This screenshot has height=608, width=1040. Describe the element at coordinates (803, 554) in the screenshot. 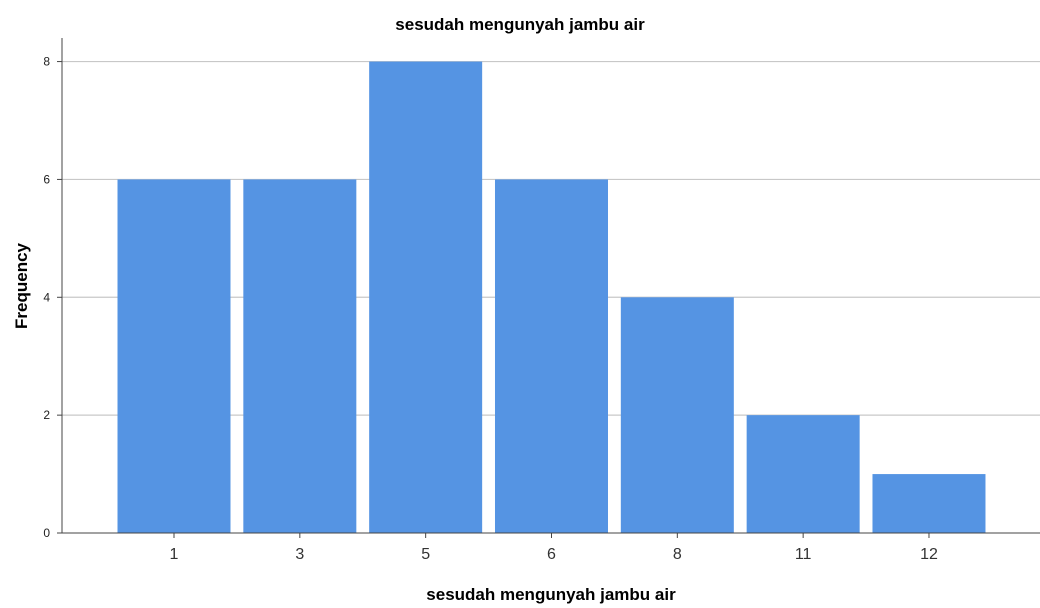

I see `x-tick-label: 11` at that location.